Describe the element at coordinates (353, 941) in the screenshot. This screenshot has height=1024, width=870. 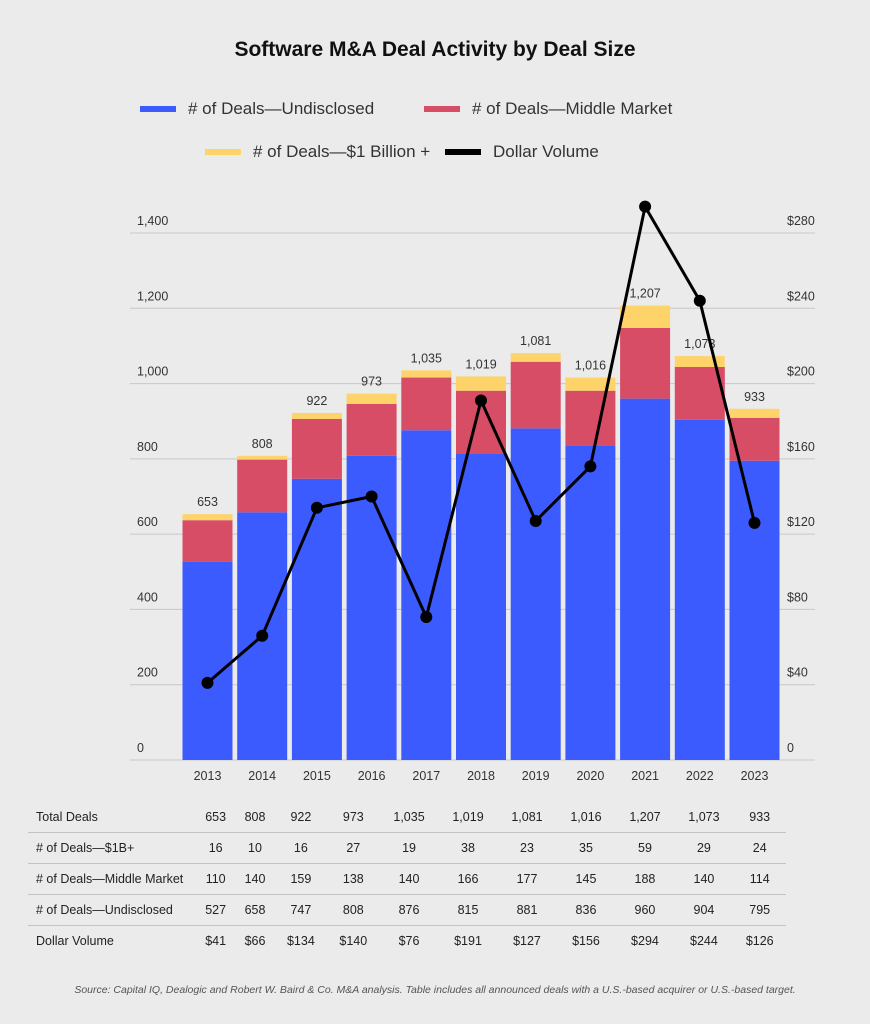
I see `table-cell: $140` at that location.